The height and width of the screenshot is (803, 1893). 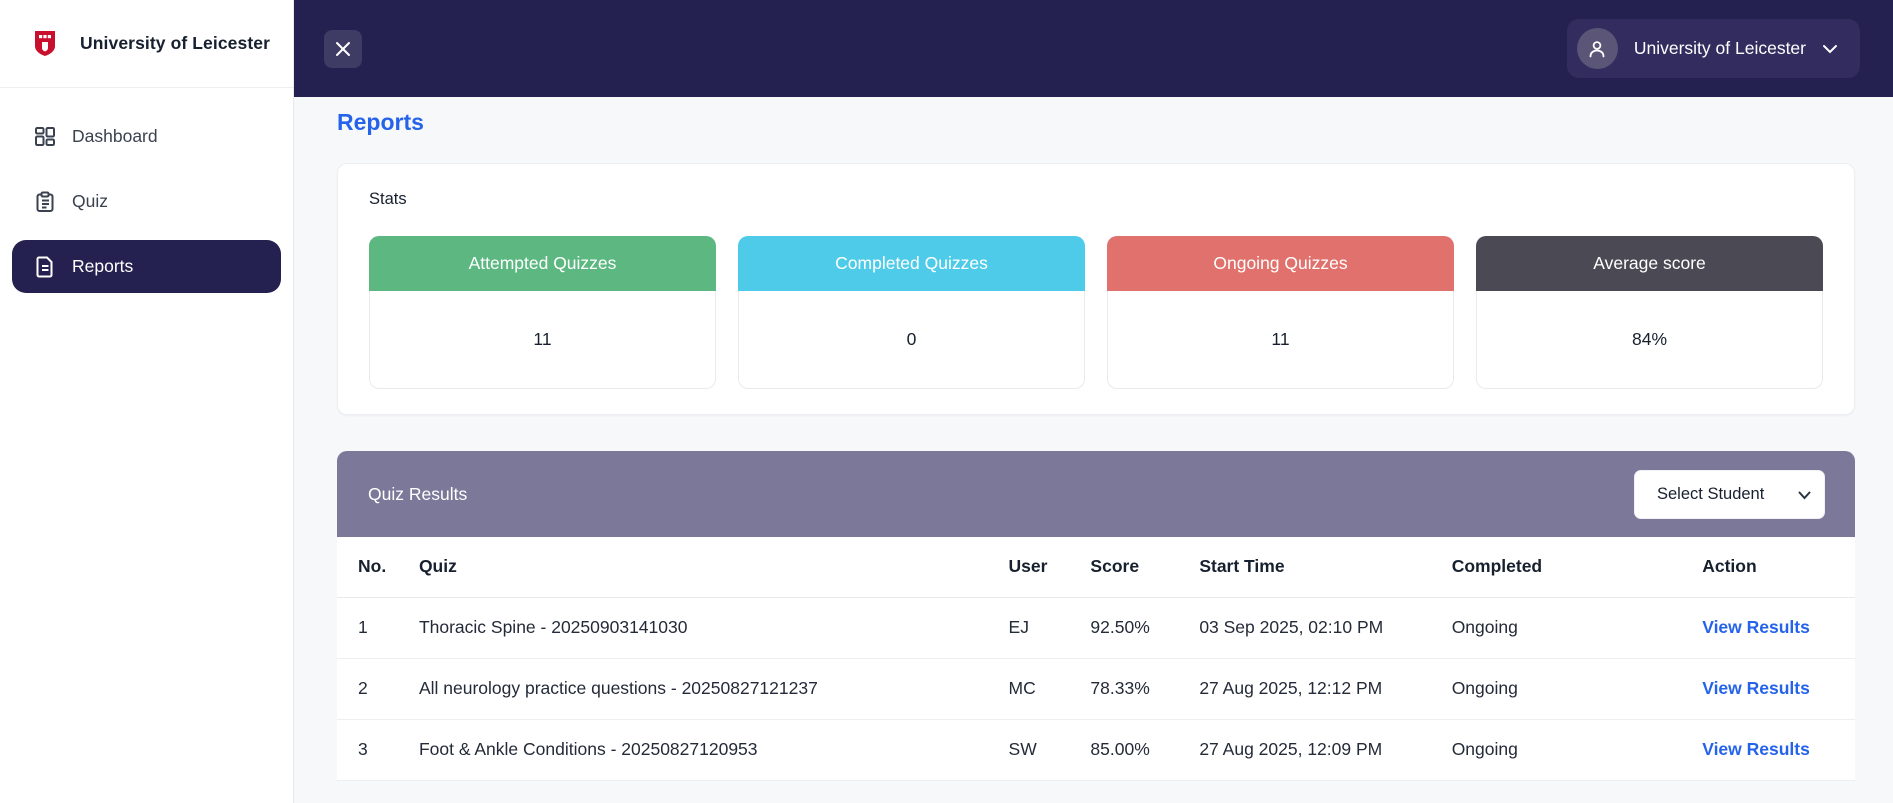 What do you see at coordinates (1280, 263) in the screenshot?
I see `stat-header: Ongoing Quizzes` at bounding box center [1280, 263].